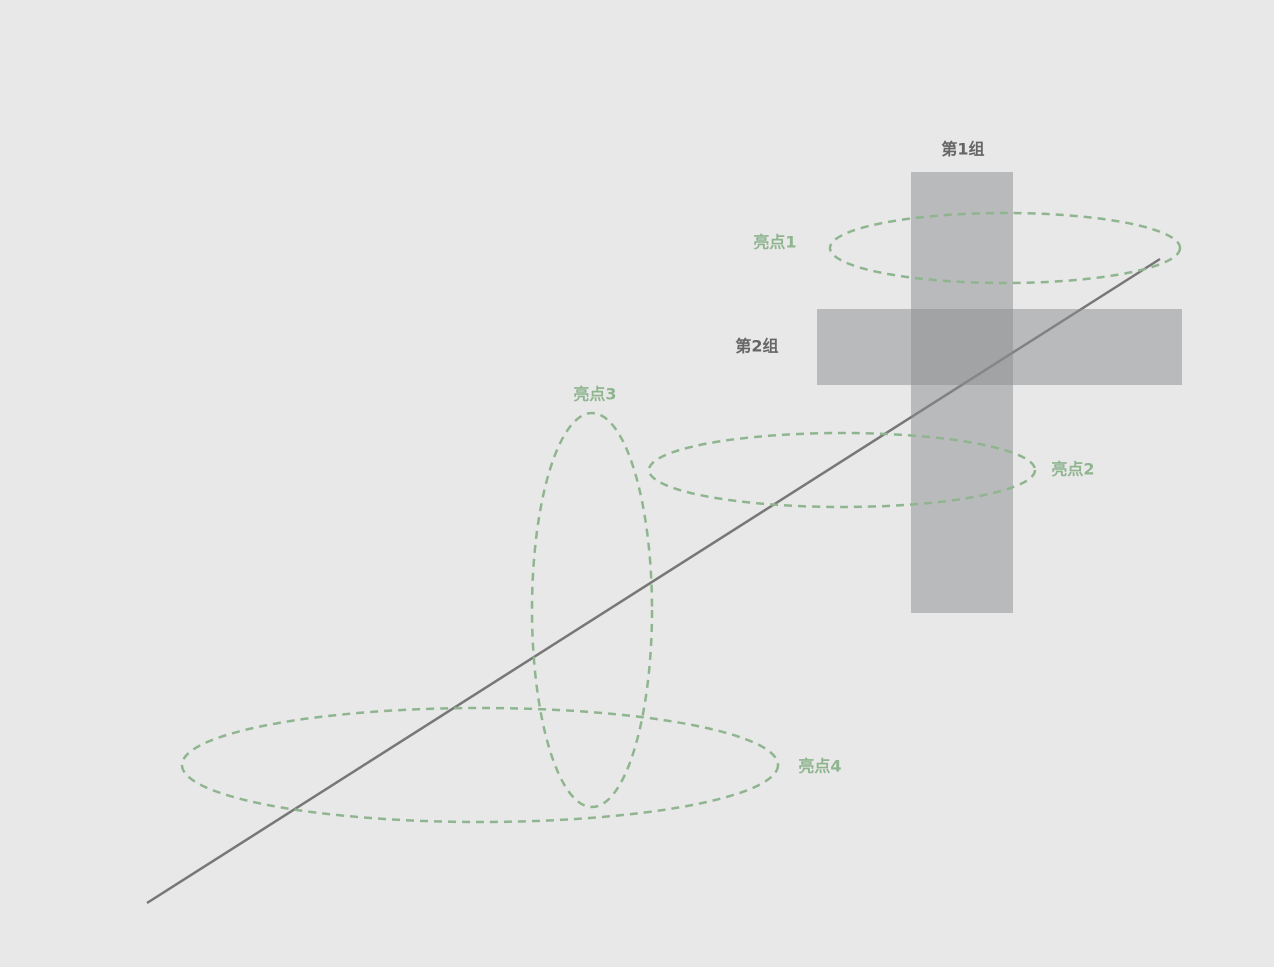 This screenshot has height=967, width=1274. I want to click on group-1-region, so click(962, 392).